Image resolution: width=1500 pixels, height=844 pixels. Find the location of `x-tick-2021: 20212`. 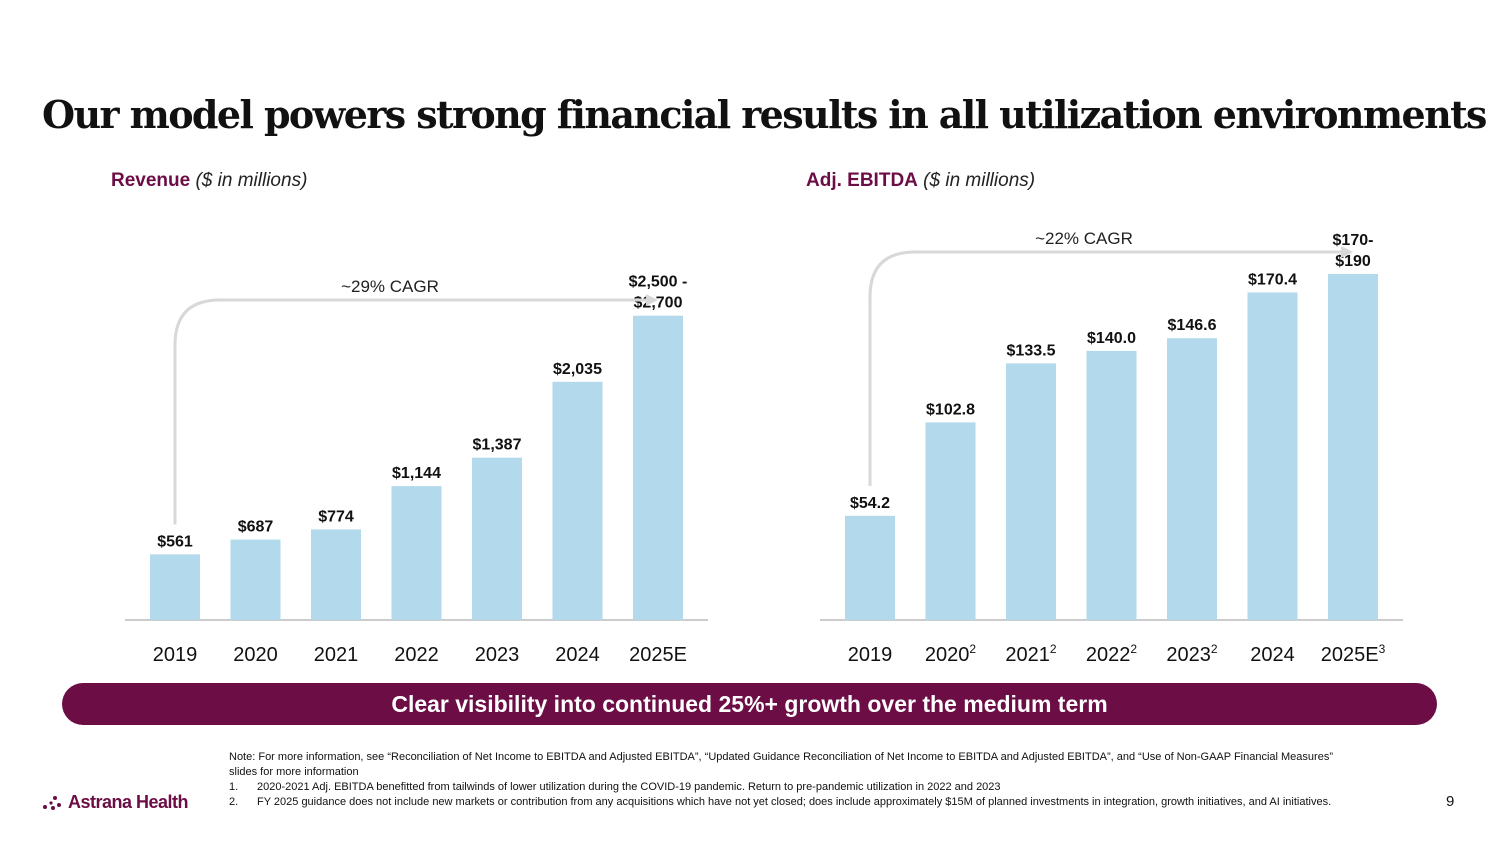

x-tick-2021: 20212 is located at coordinates (1031, 654).